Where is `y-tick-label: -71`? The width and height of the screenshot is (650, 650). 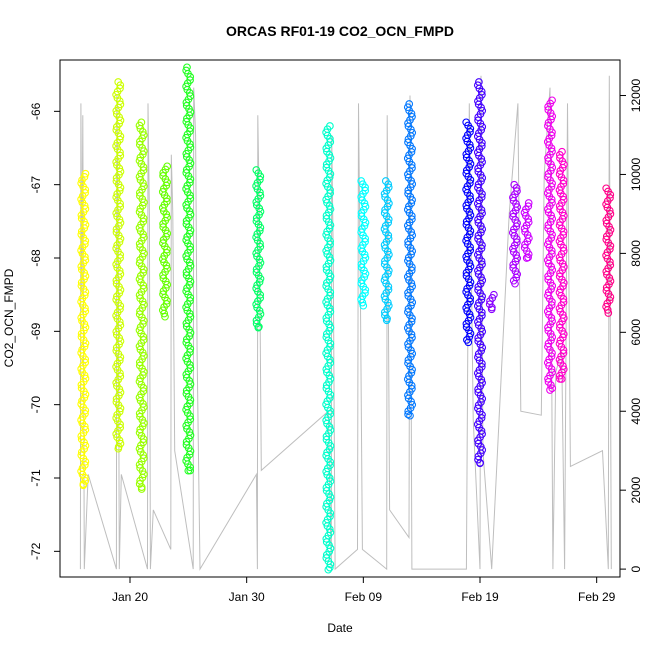
y-tick-label: -71 is located at coordinates (36, 478).